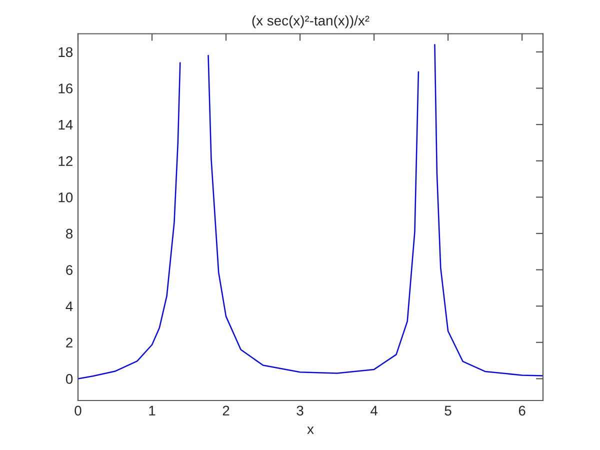  Describe the element at coordinates (65, 125) in the screenshot. I see `y-tick-label: 14` at that location.